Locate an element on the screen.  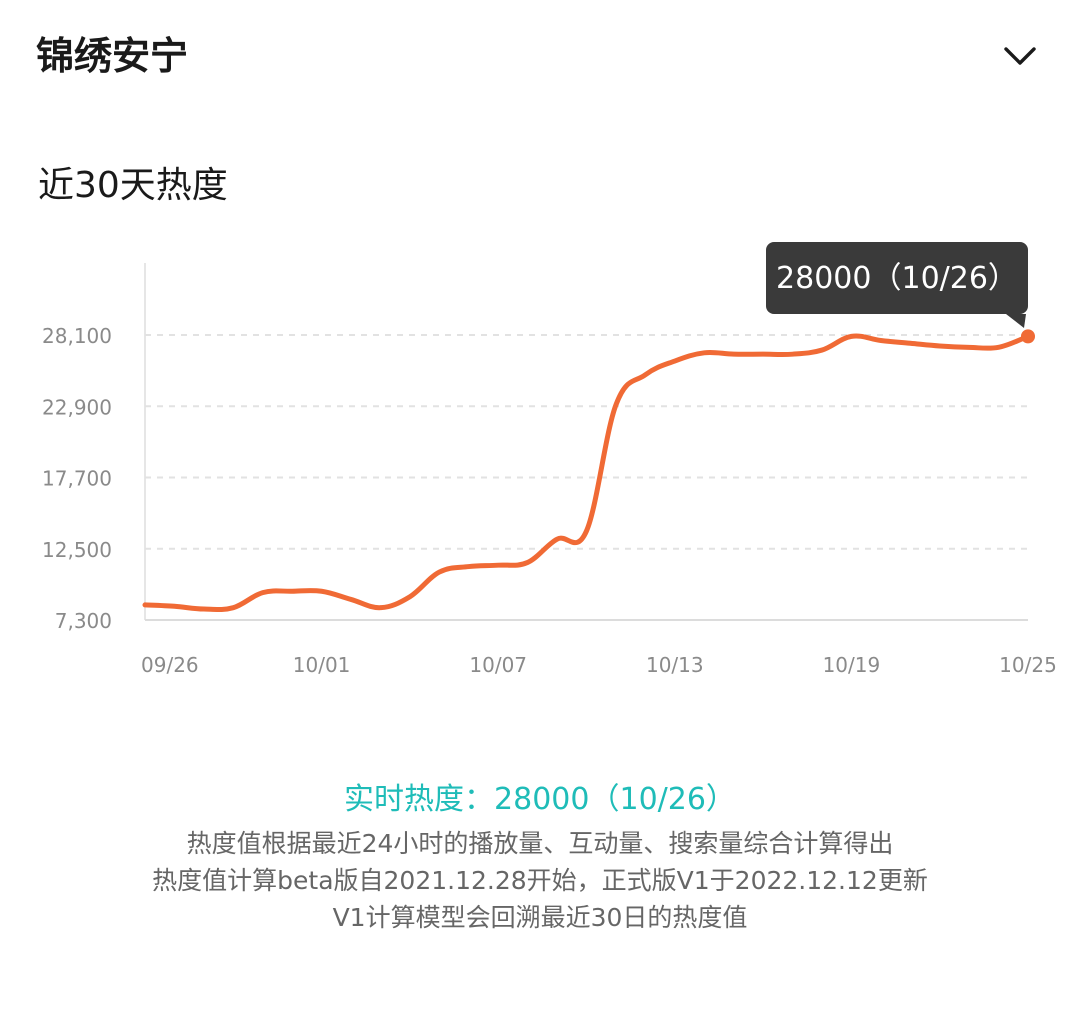
tooltip-box is located at coordinates (897, 278).